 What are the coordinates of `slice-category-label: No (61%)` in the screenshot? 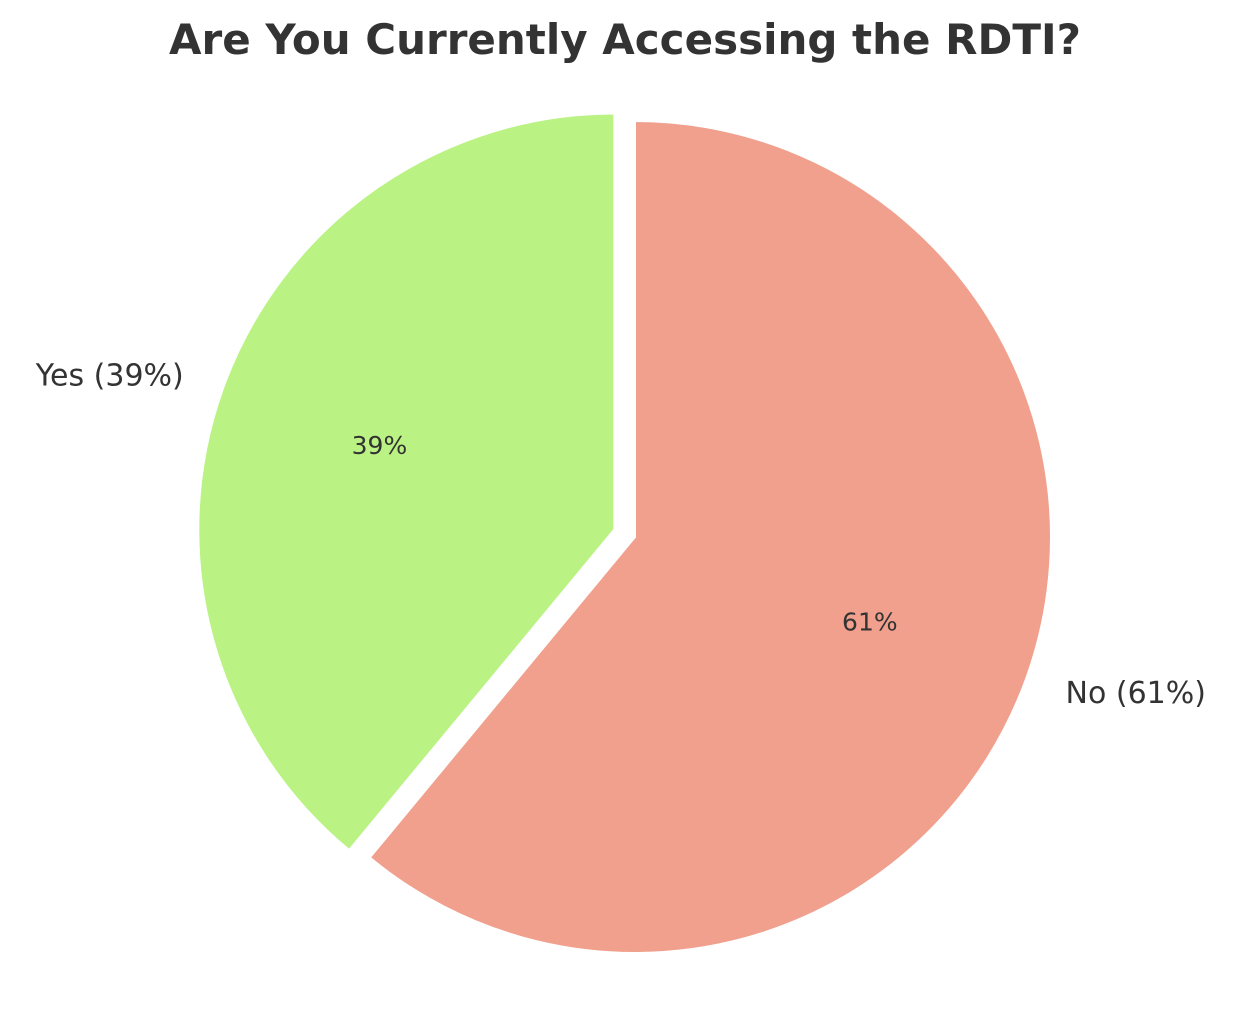 It's located at (1136, 693).